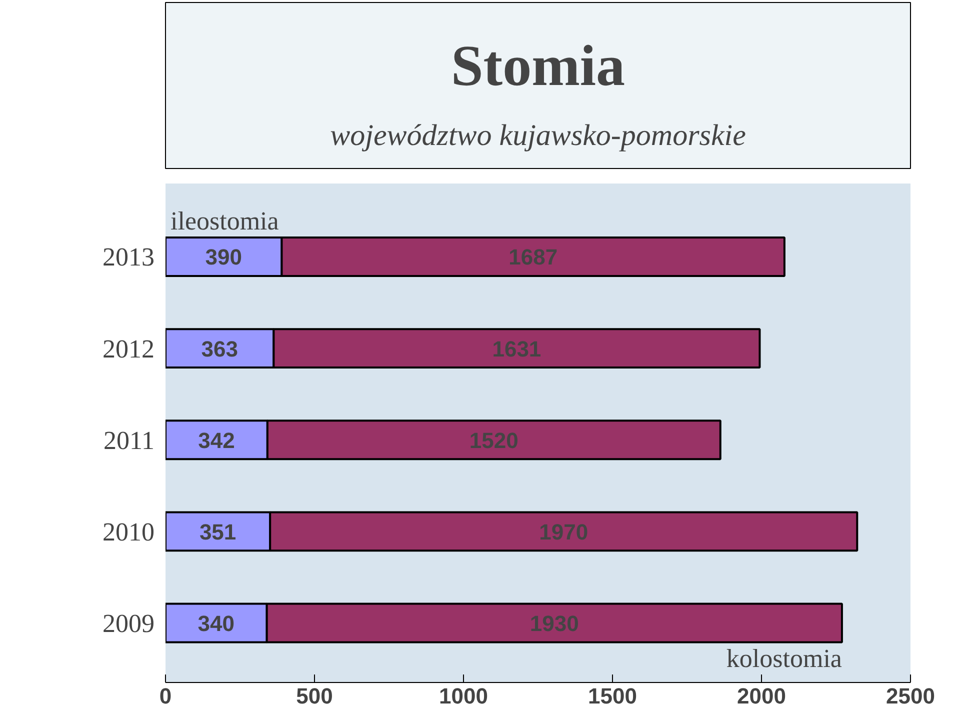 The height and width of the screenshot is (708, 960). What do you see at coordinates (784, 659) in the screenshot?
I see `series-label: kolostomia` at bounding box center [784, 659].